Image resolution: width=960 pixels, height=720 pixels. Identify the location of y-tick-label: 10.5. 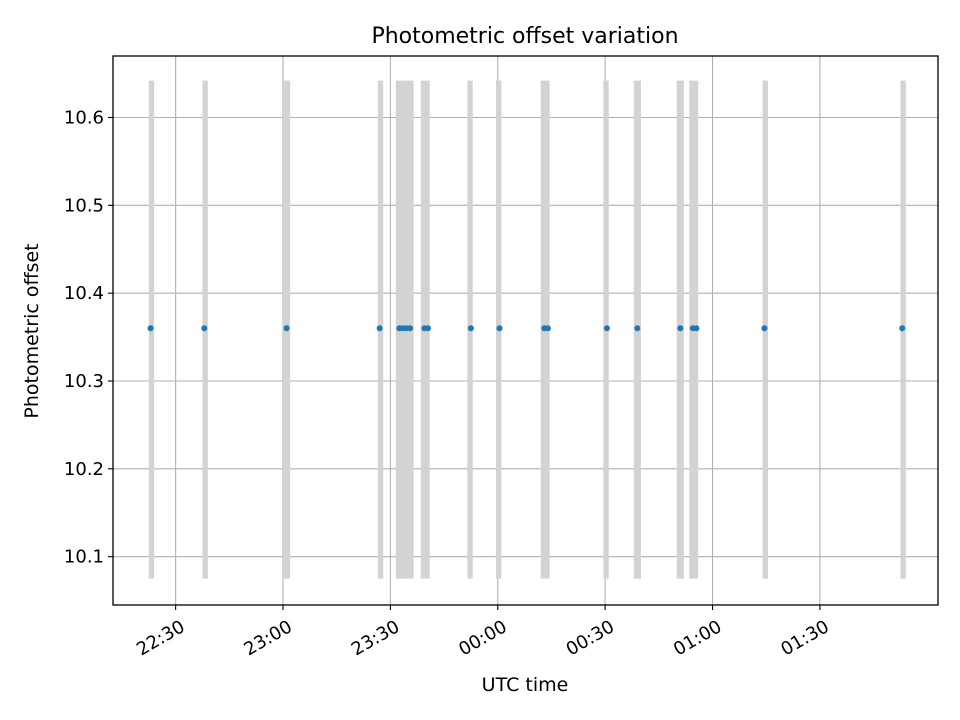
(84, 205).